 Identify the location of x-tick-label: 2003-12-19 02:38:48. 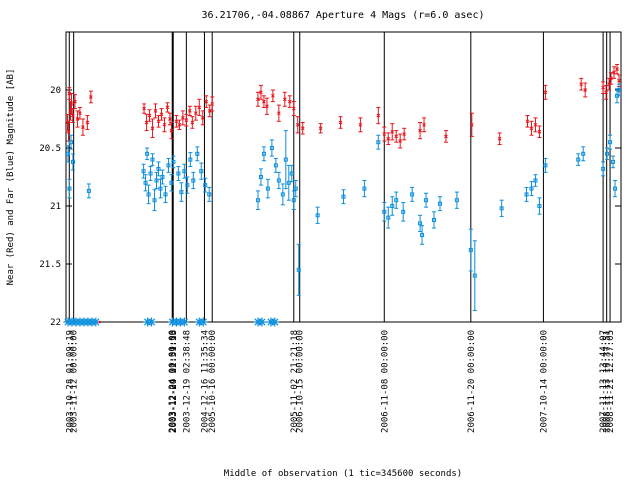
(187, 381).